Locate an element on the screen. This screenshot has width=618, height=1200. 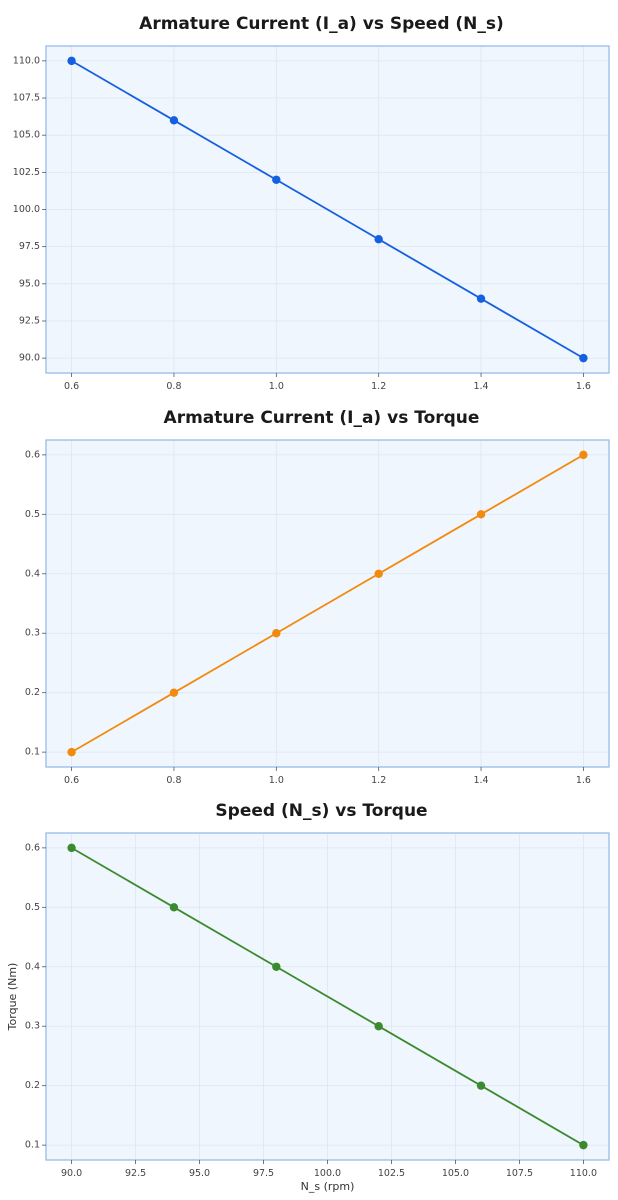
chart-1-xtick-label-4: 1.4 is located at coordinates (480, 780).